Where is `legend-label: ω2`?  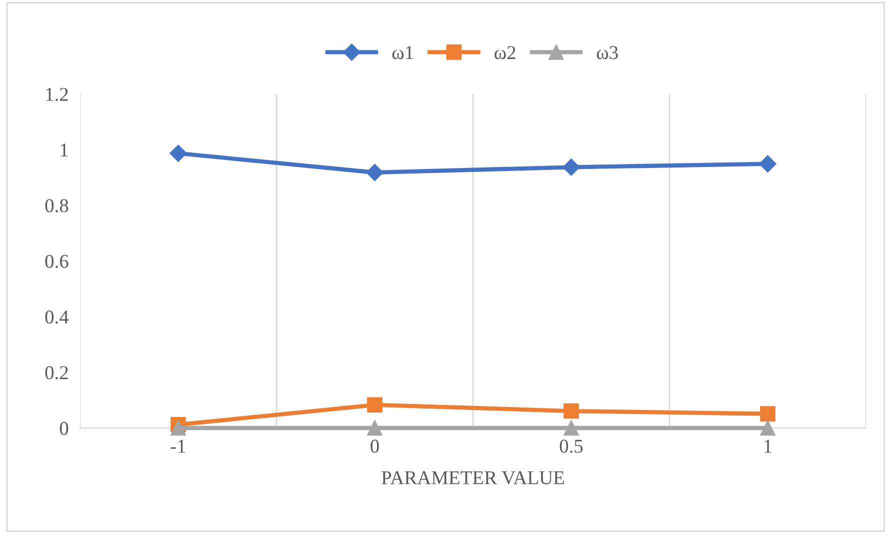
legend-label: ω2 is located at coordinates (505, 53).